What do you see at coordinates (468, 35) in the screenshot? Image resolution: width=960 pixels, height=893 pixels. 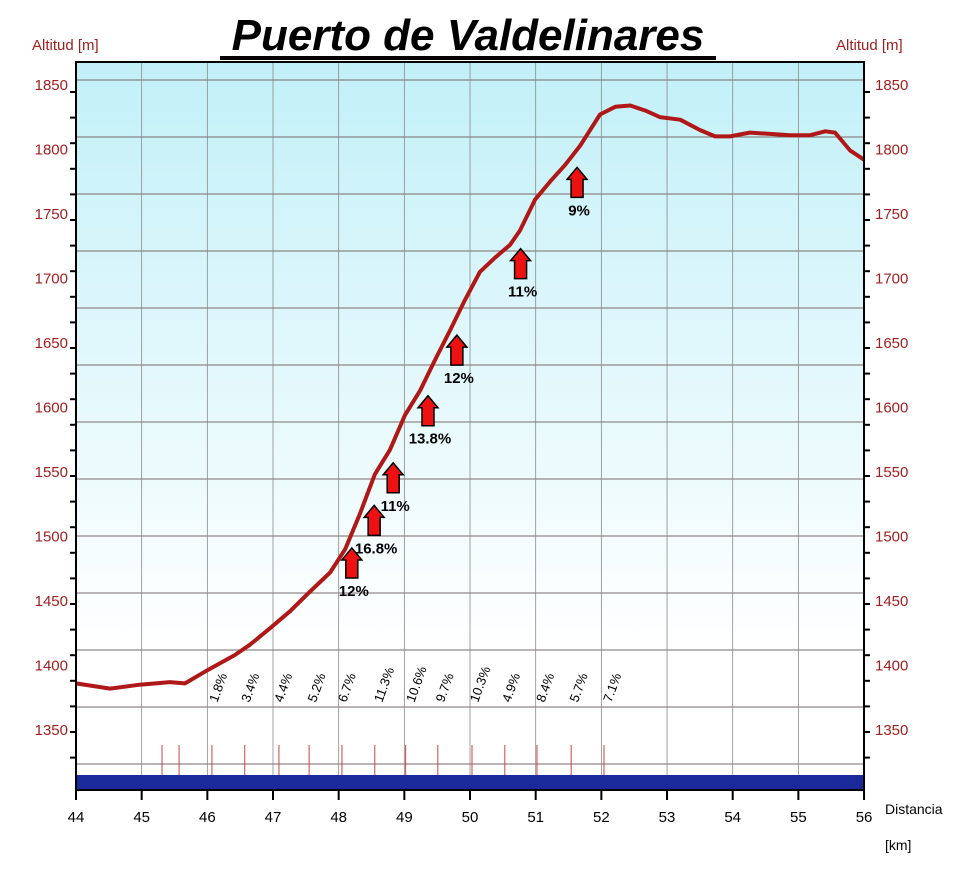 I see `chart-title: Puerto de Valdelinares` at bounding box center [468, 35].